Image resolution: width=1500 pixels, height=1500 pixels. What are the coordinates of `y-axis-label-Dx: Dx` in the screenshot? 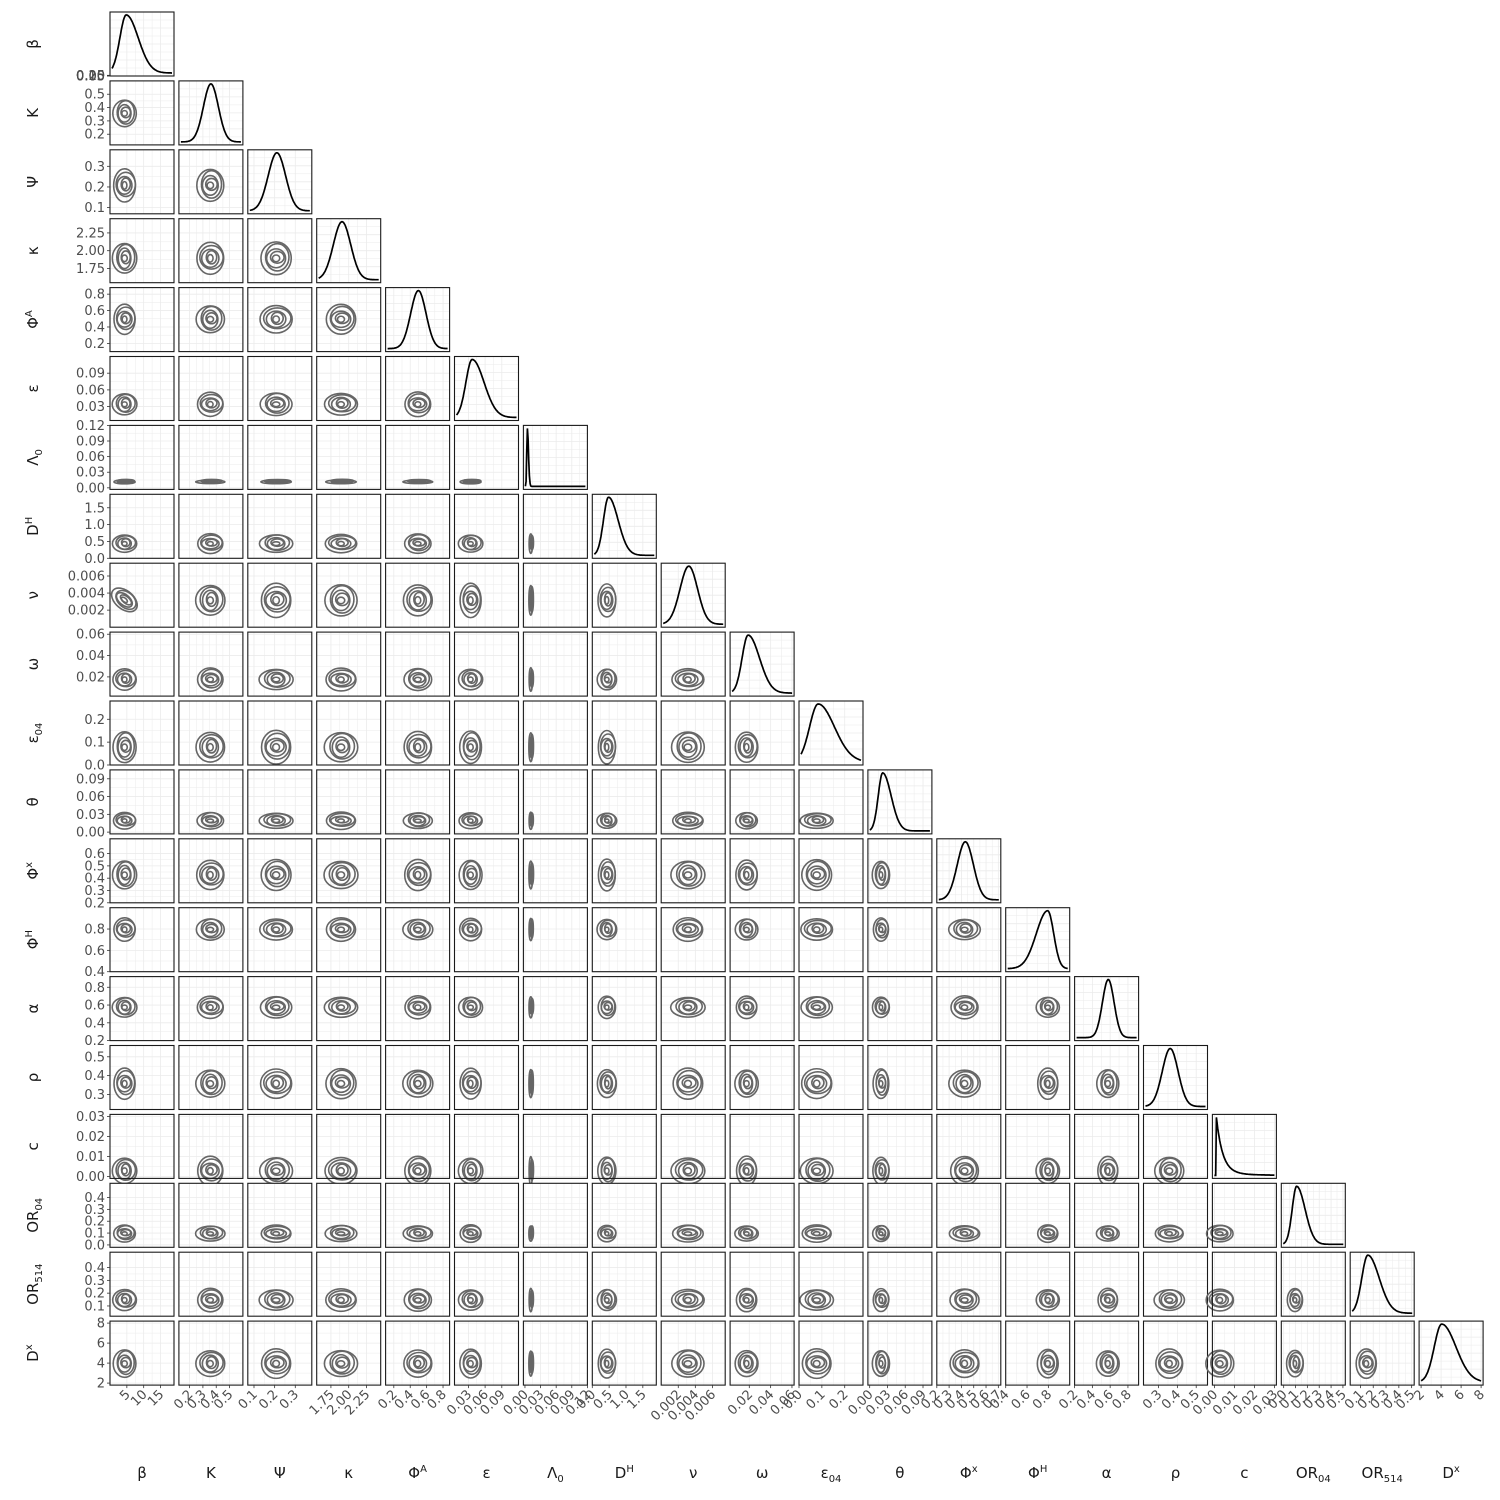 It's located at (33, 1353).